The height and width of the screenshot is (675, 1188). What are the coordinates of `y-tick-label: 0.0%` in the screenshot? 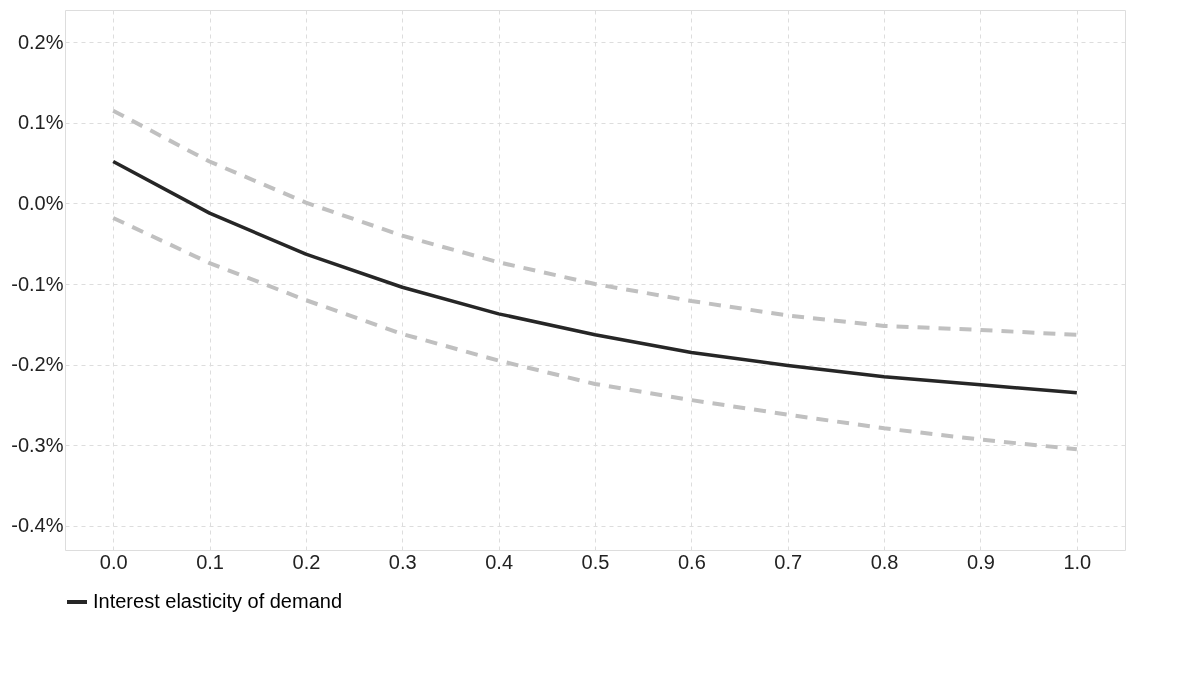 It's located at (40, 202).